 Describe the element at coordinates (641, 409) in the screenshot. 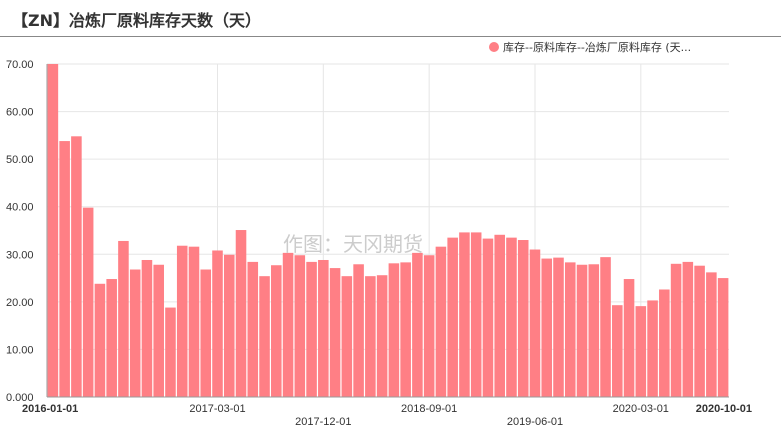

I see `x-tick-label: 2020-03-01` at that location.